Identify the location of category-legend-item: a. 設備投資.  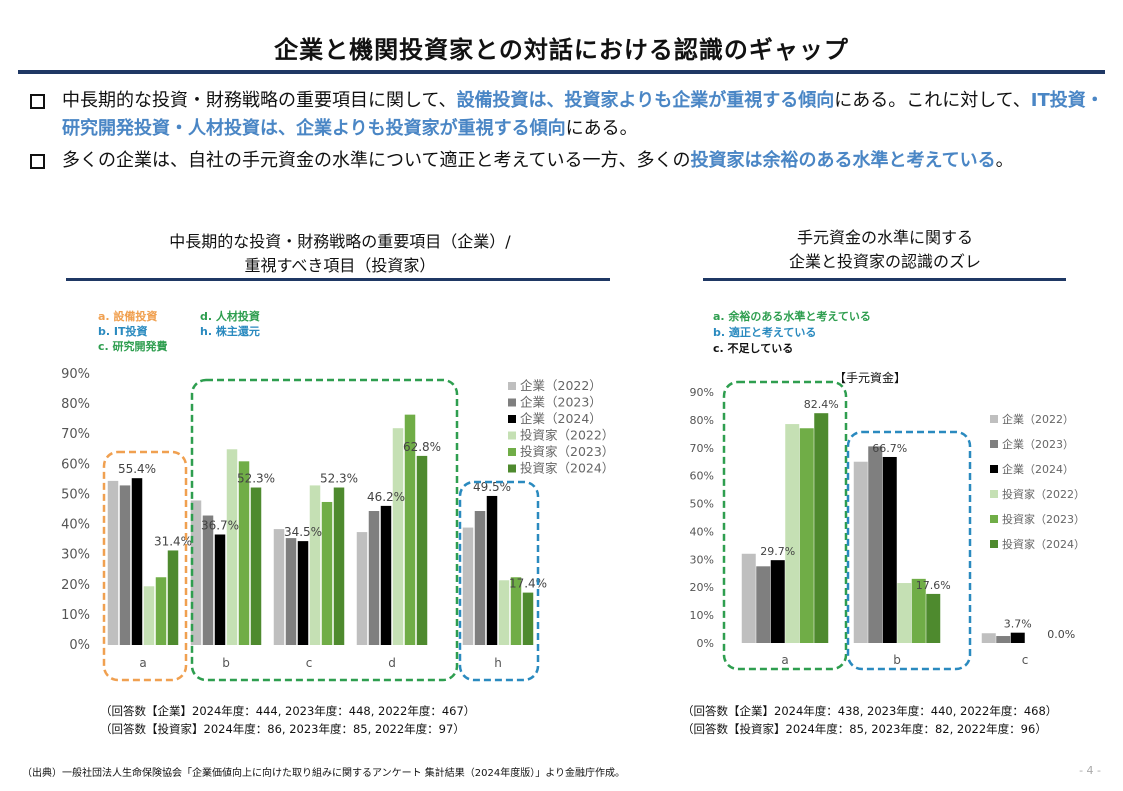
(127, 316).